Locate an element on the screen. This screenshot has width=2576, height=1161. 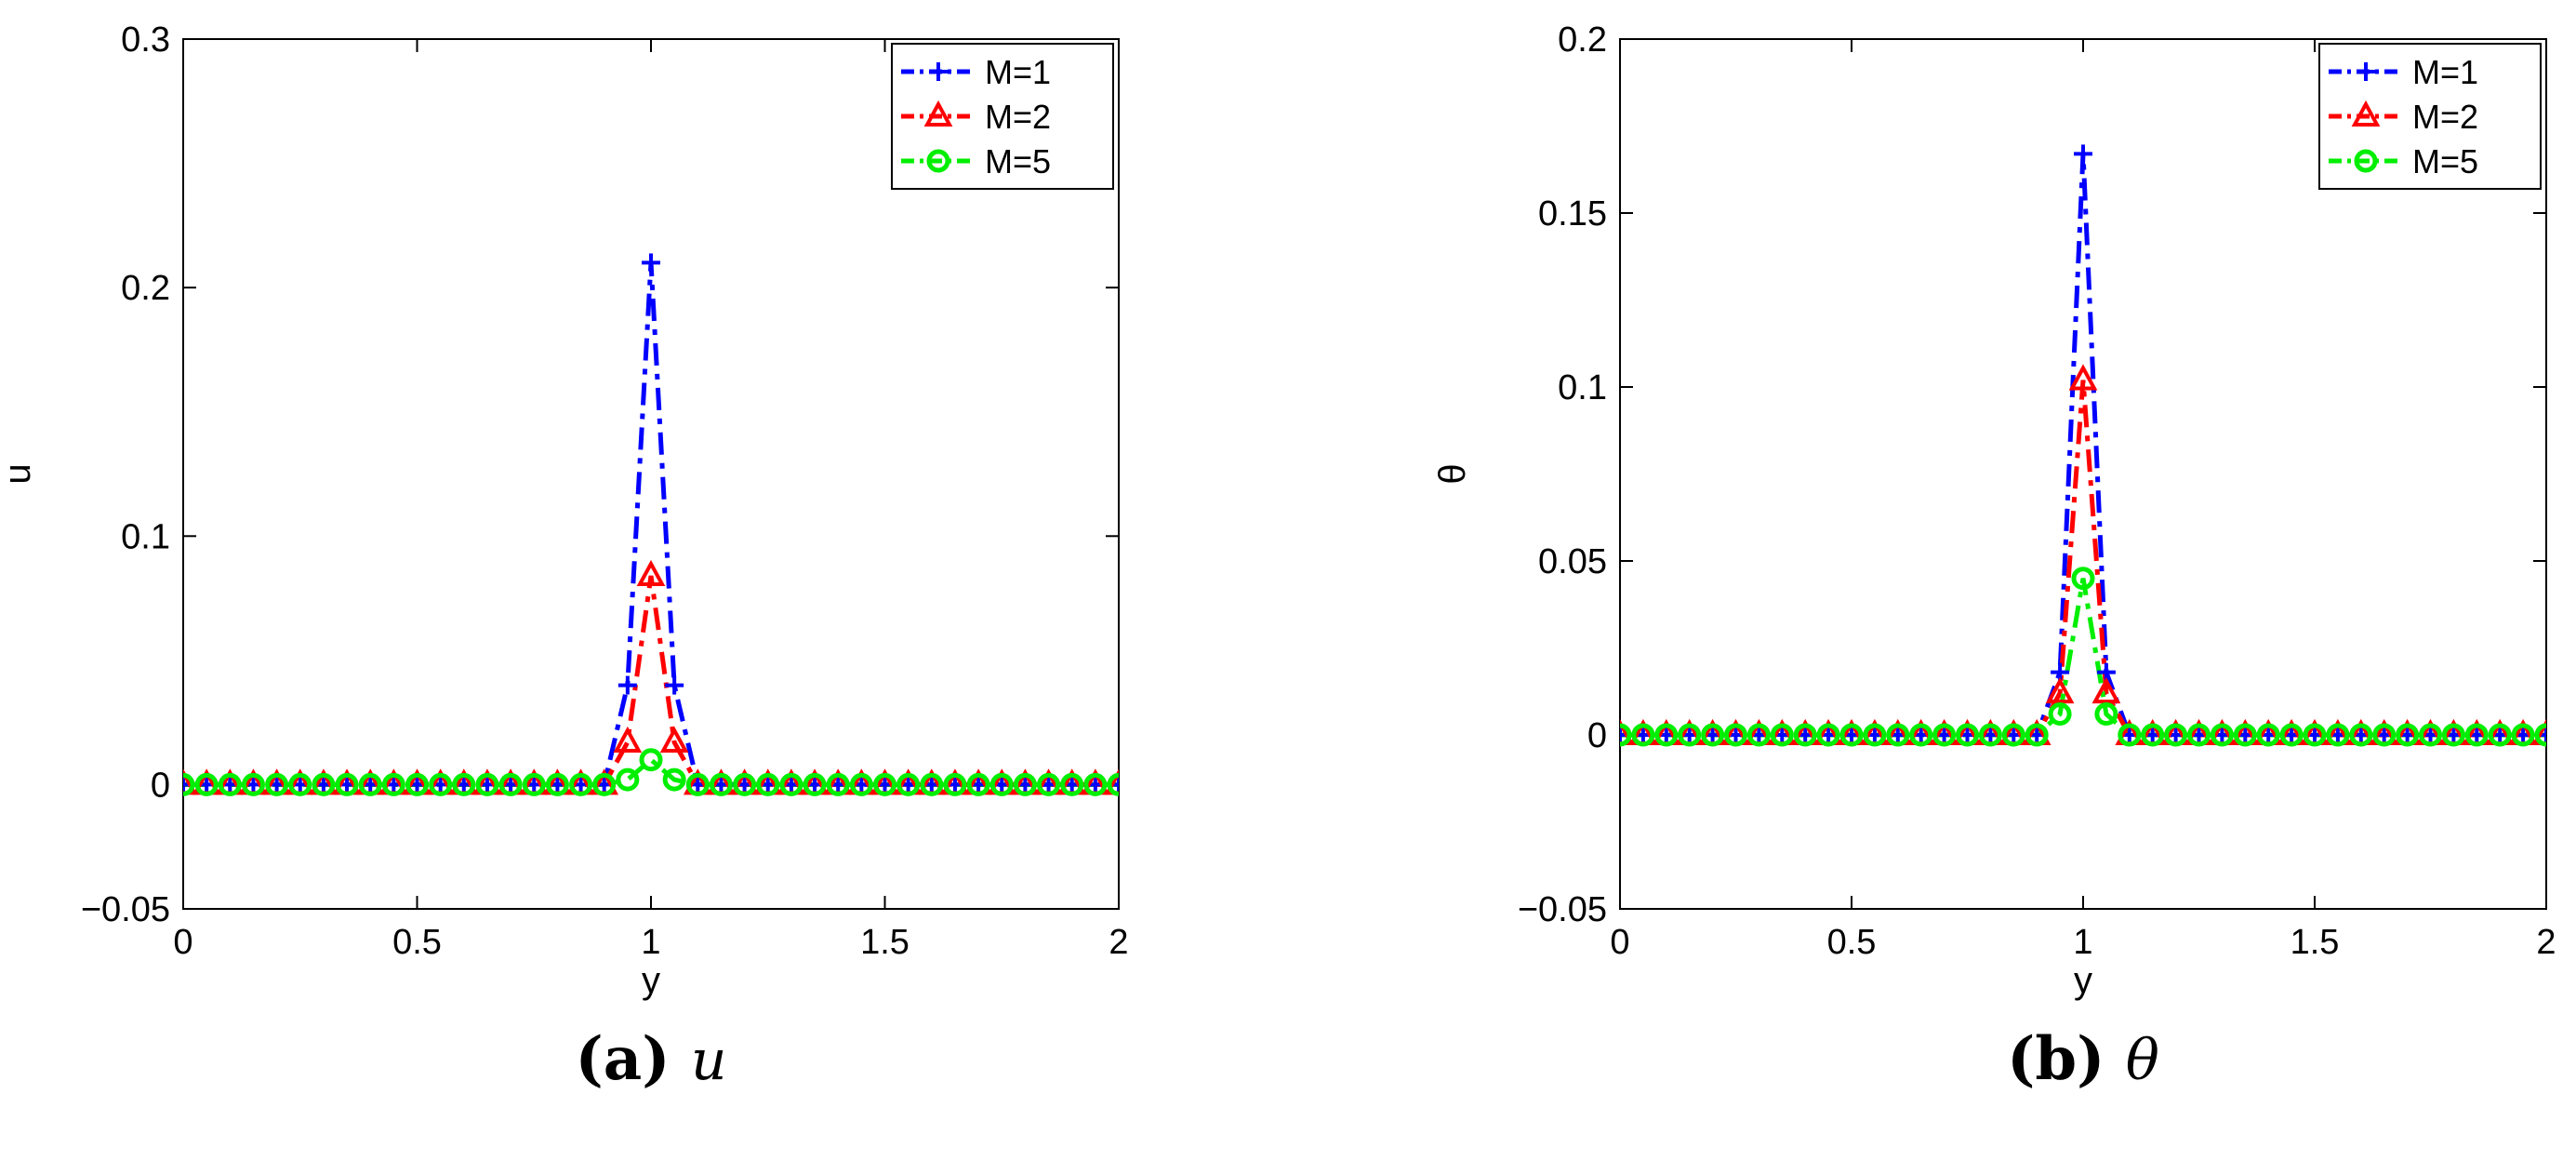
series-markers-M=5 is located at coordinates (651, 772).